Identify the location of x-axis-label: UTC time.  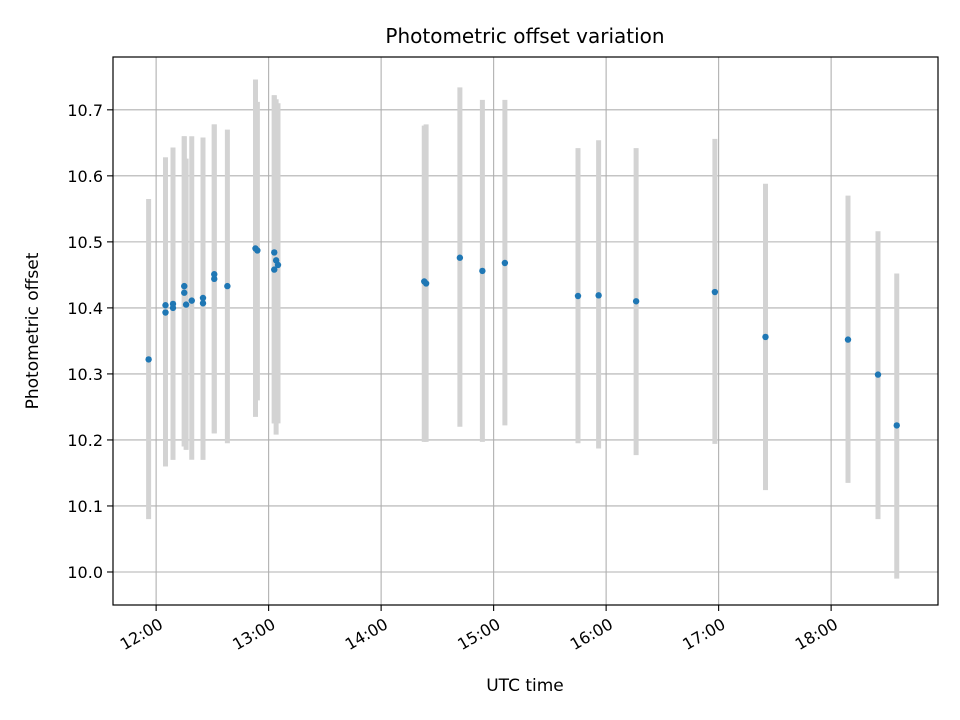
(525, 686).